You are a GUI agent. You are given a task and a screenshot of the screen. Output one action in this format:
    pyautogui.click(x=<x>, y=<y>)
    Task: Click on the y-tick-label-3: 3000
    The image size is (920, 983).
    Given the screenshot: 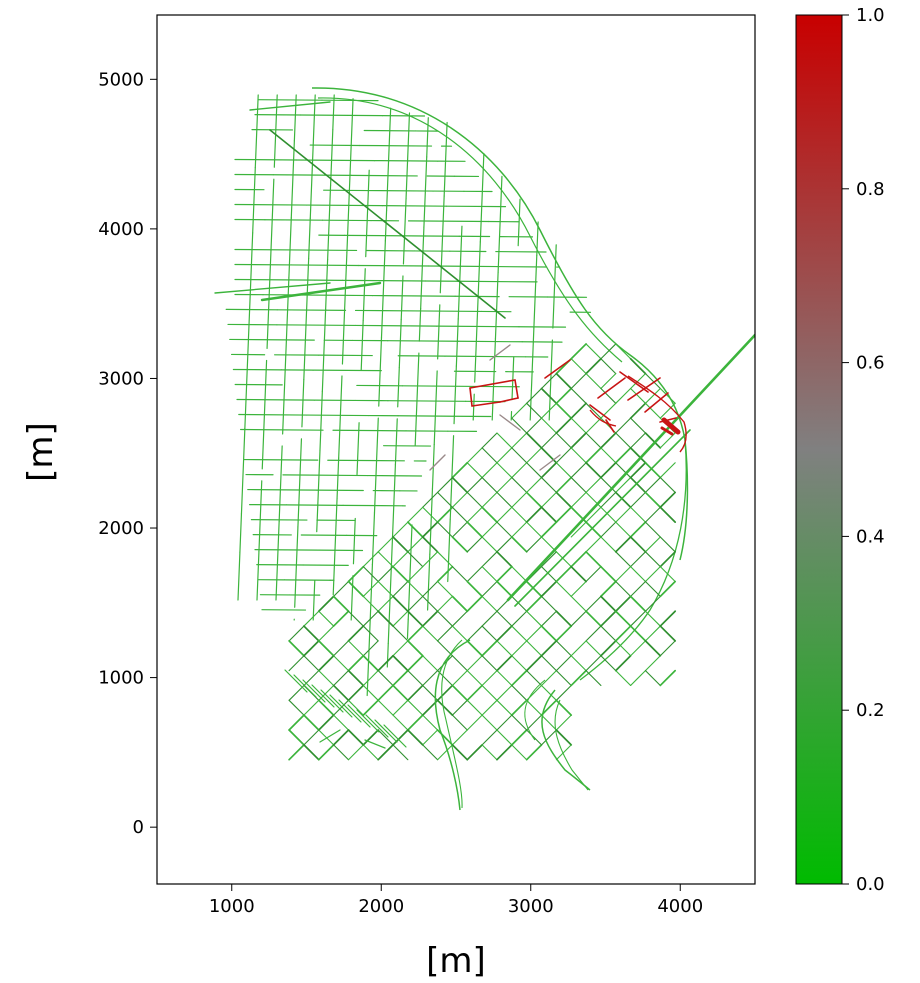 What is the action you would take?
    pyautogui.click(x=121, y=378)
    